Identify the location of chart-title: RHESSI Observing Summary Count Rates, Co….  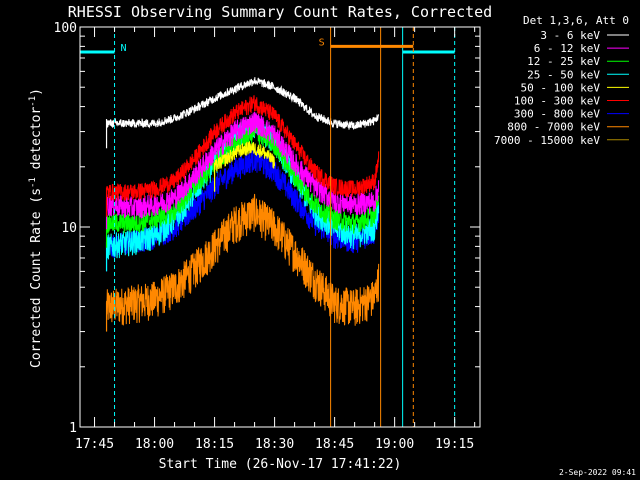
(280, 12).